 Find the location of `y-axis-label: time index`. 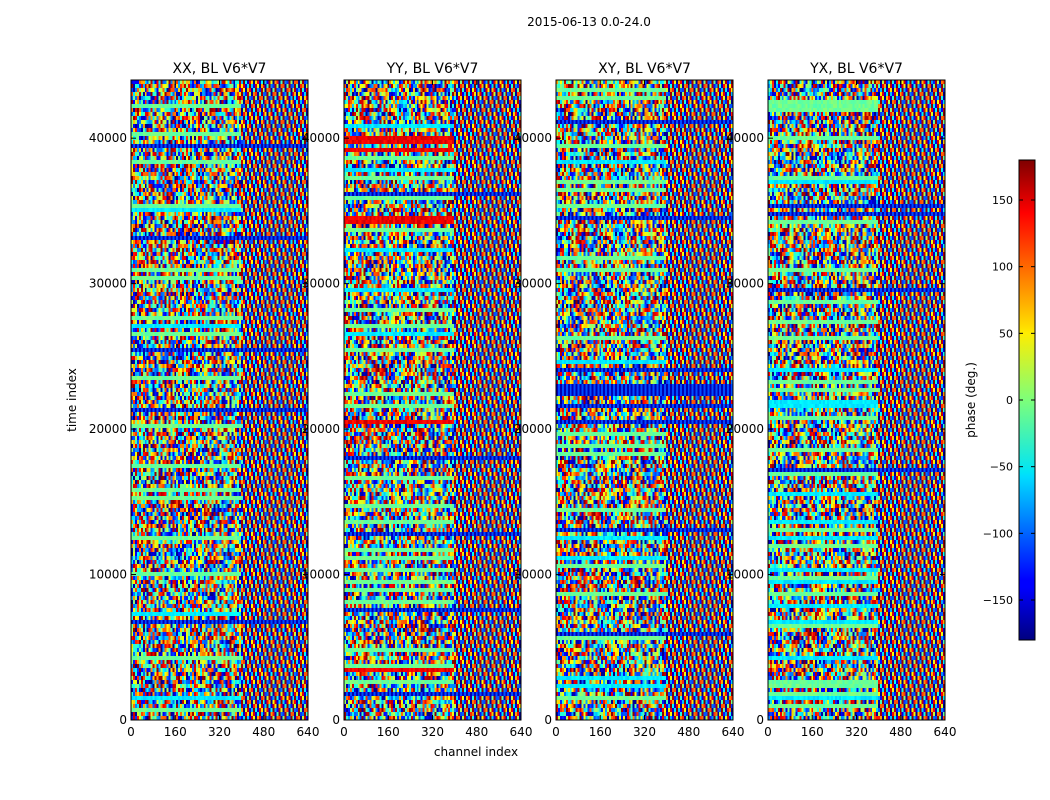

y-axis-label: time index is located at coordinates (72, 400).